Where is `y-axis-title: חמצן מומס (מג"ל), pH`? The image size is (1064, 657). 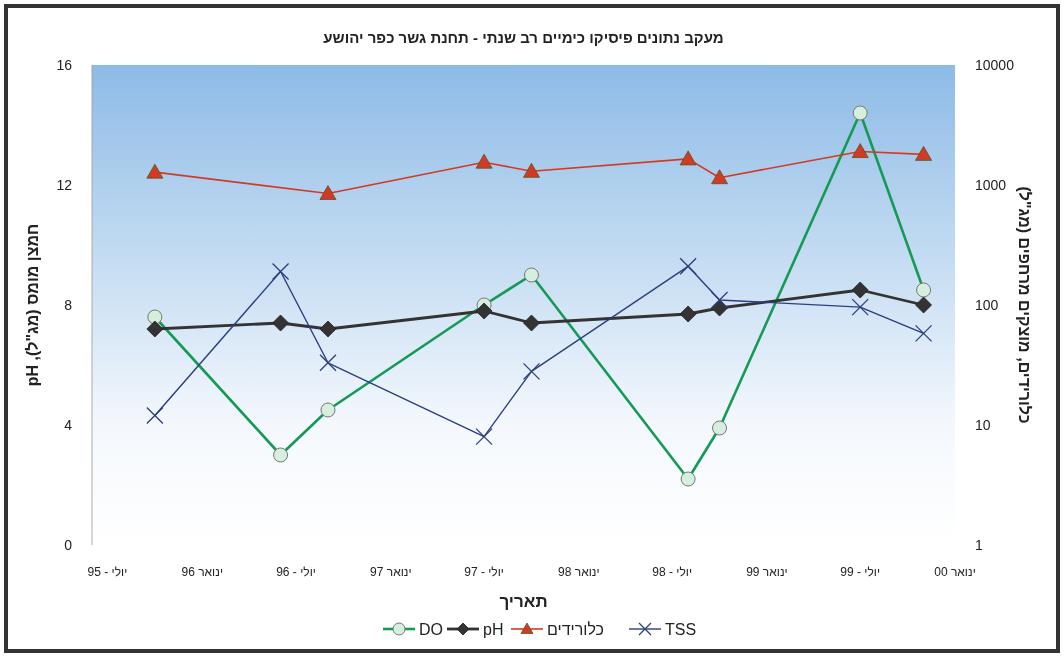 y-axis-title: חמצן מומס (מג"ל), pH is located at coordinates (32, 305).